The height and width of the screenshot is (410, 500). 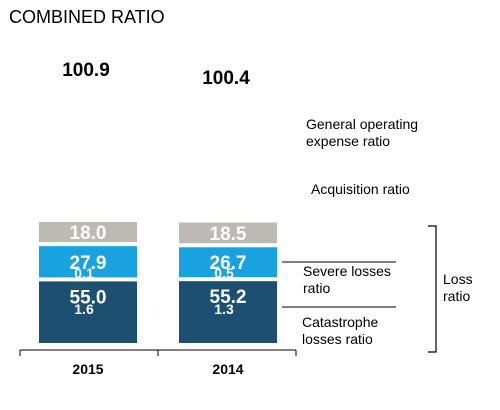 What do you see at coordinates (226, 78) in the screenshot?
I see `total-label-2014: 100.4` at bounding box center [226, 78].